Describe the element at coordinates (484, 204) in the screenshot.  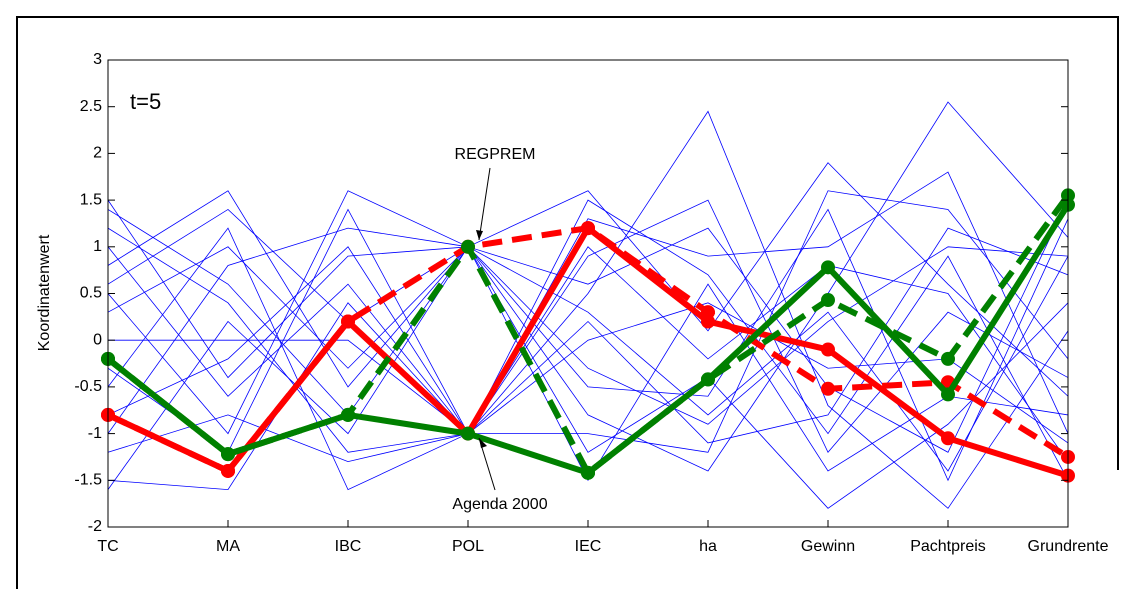
I see `annotation-arrow` at that location.